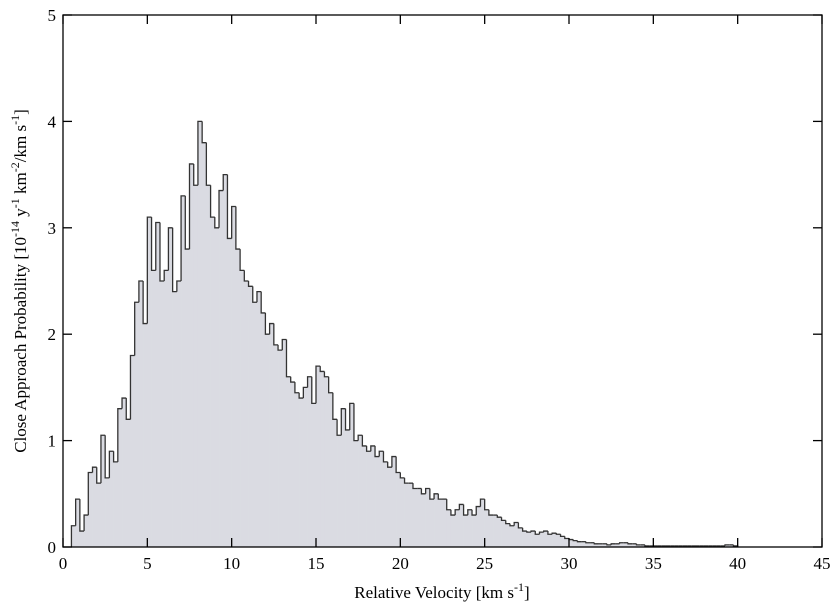 The height and width of the screenshot is (610, 837). I want to click on x-tick-label: 5, so click(147, 563).